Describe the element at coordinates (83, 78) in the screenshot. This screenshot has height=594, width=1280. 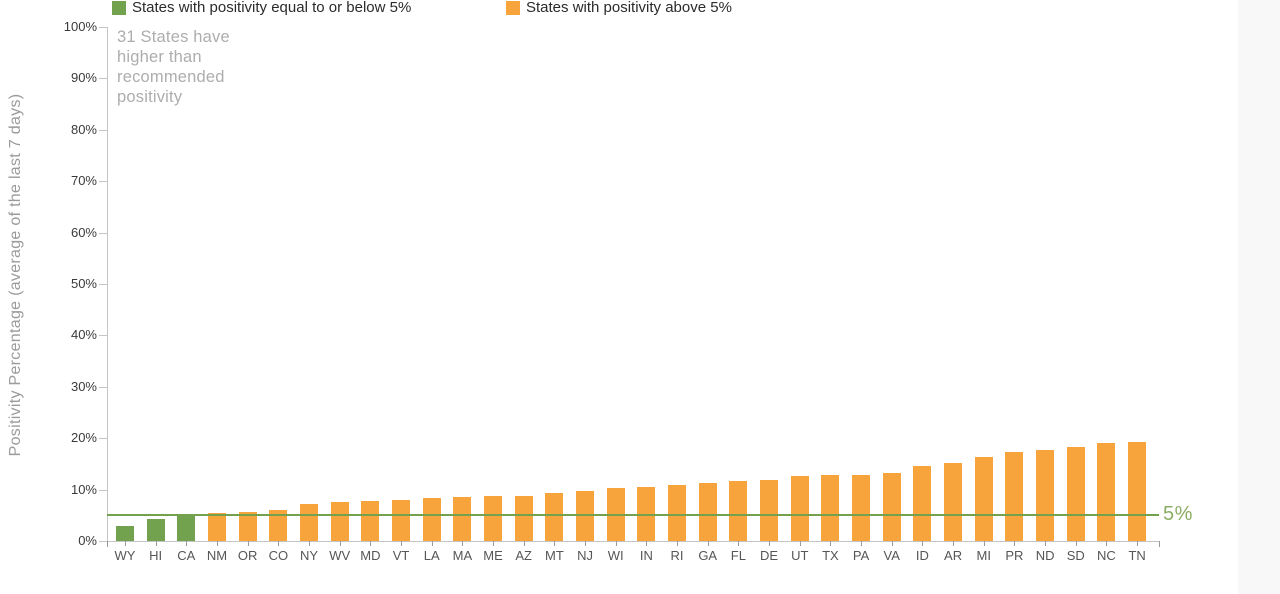
I see `y-tick-label: 90%` at that location.